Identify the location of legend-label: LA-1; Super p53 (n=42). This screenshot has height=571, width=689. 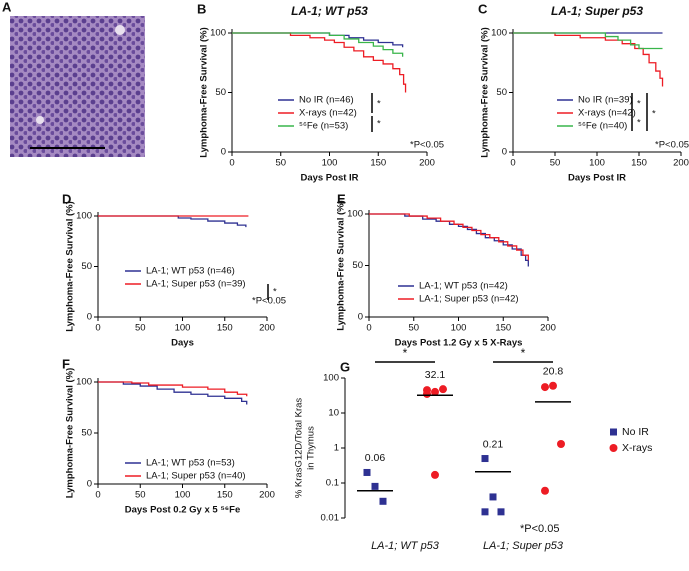
(469, 299).